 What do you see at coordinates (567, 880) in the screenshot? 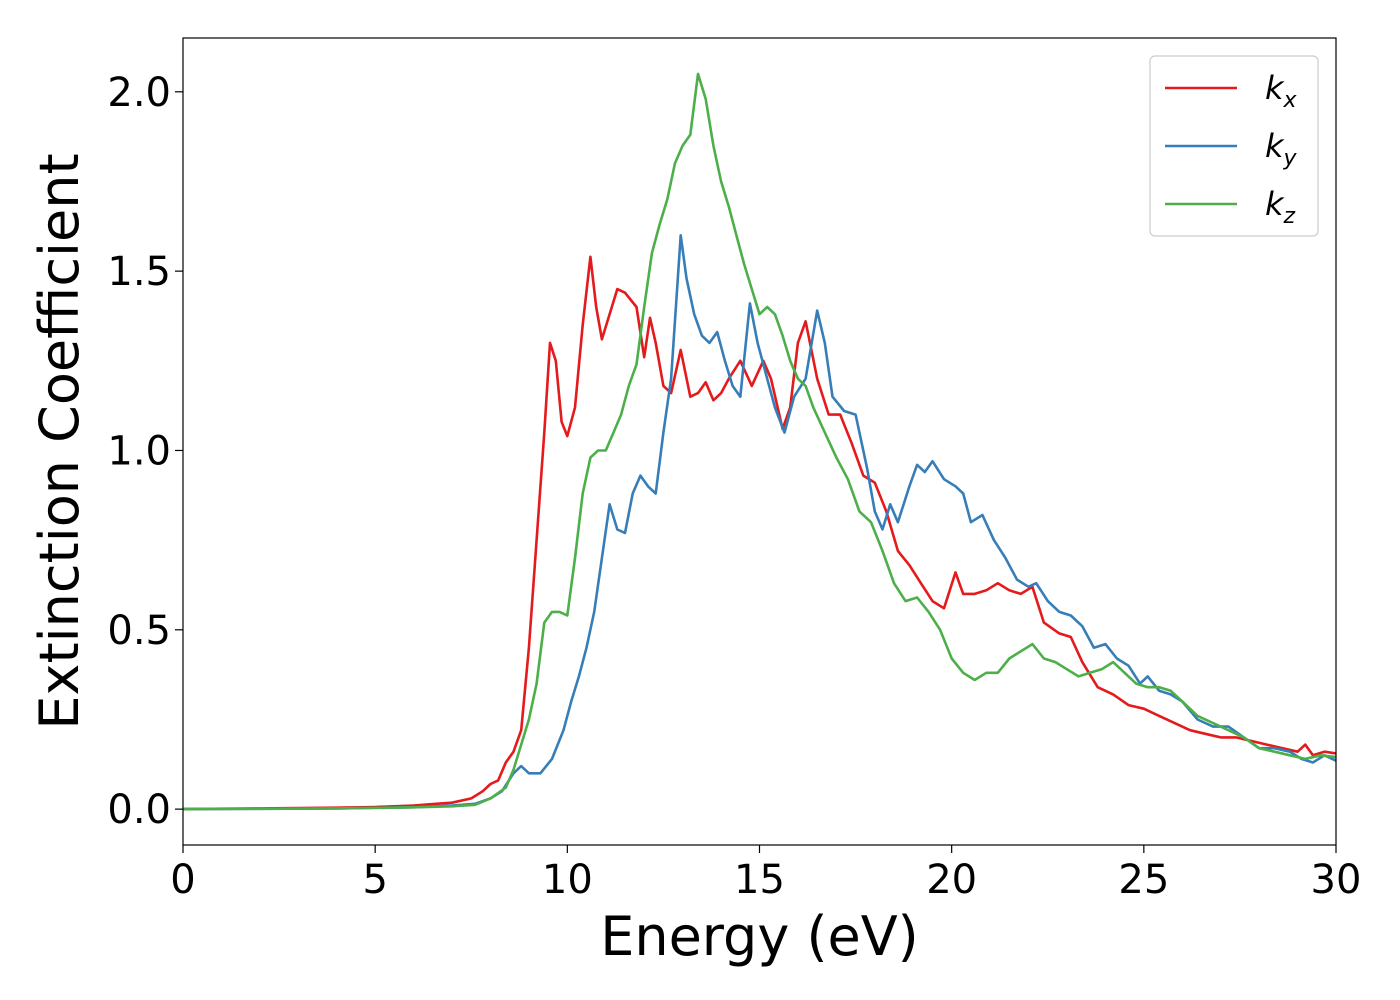
I see `x-tick-label: 10` at bounding box center [567, 880].